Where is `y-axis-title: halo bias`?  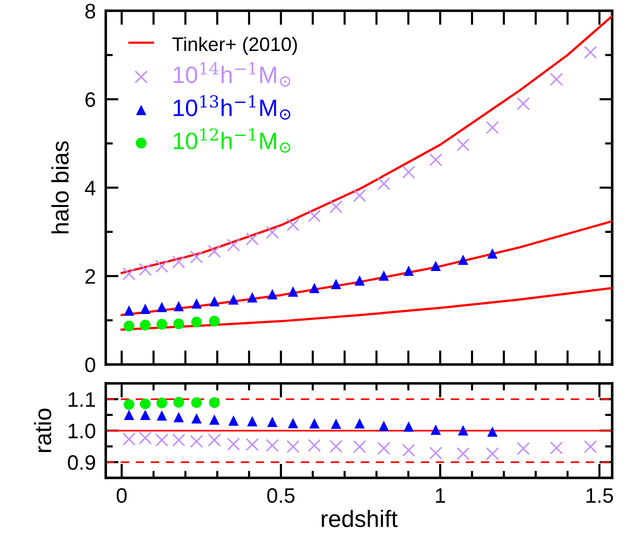 y-axis-title: halo bias is located at coordinates (60, 187).